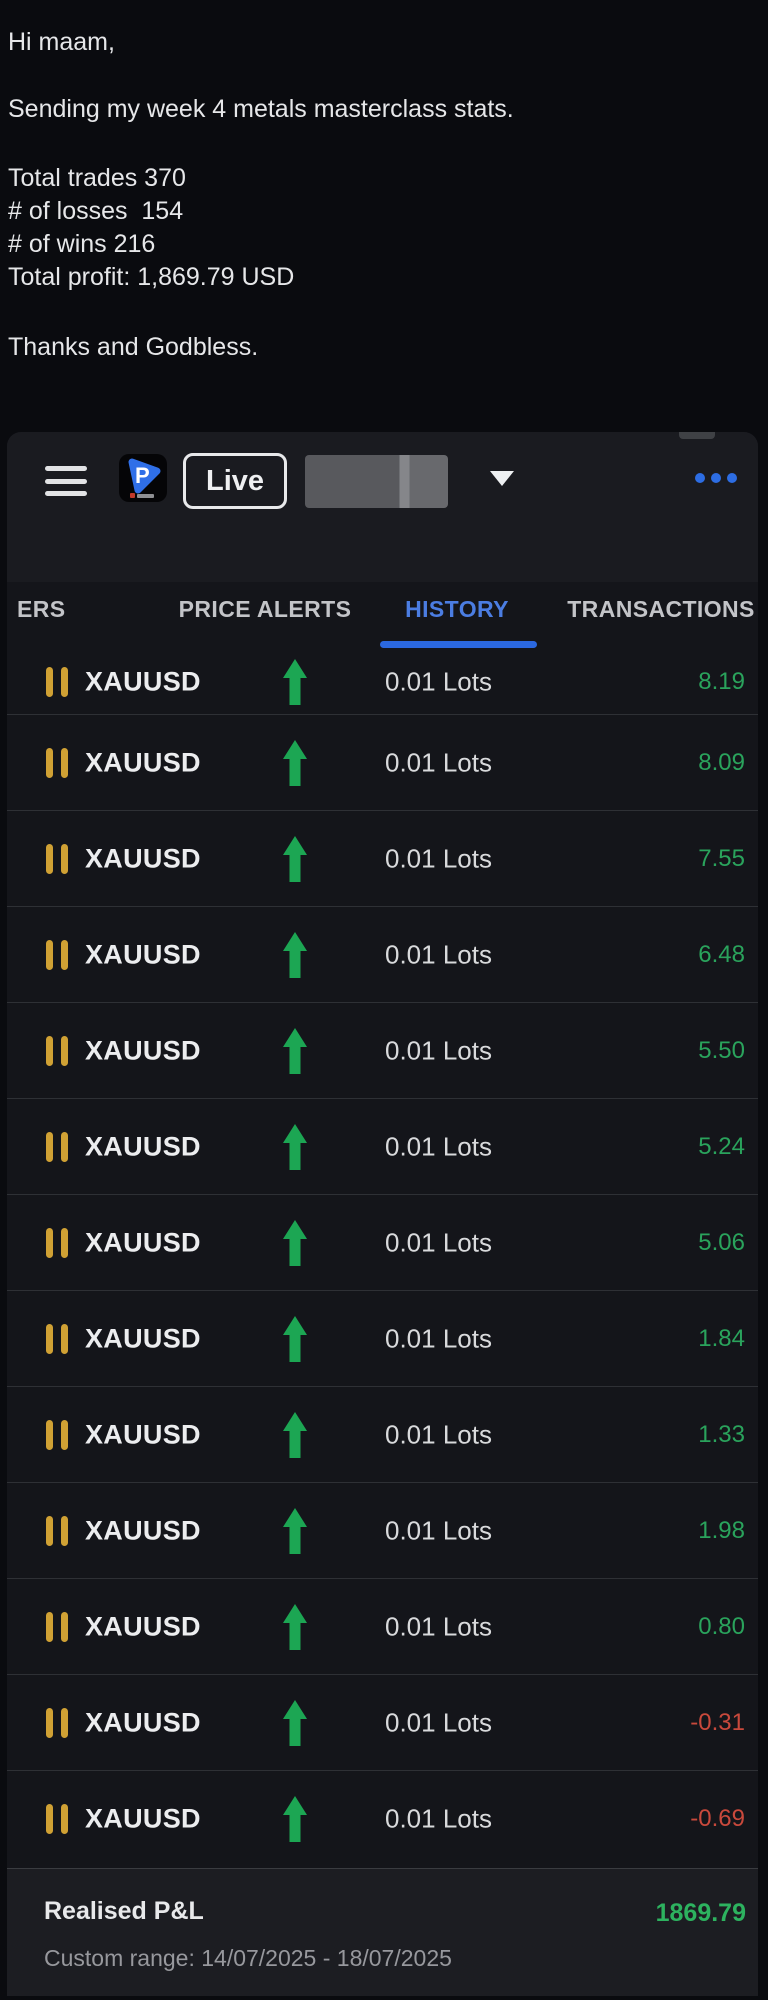 This screenshot has width=768, height=2000. Describe the element at coordinates (41, 609) in the screenshot. I see `tab-ers: ERS` at that location.